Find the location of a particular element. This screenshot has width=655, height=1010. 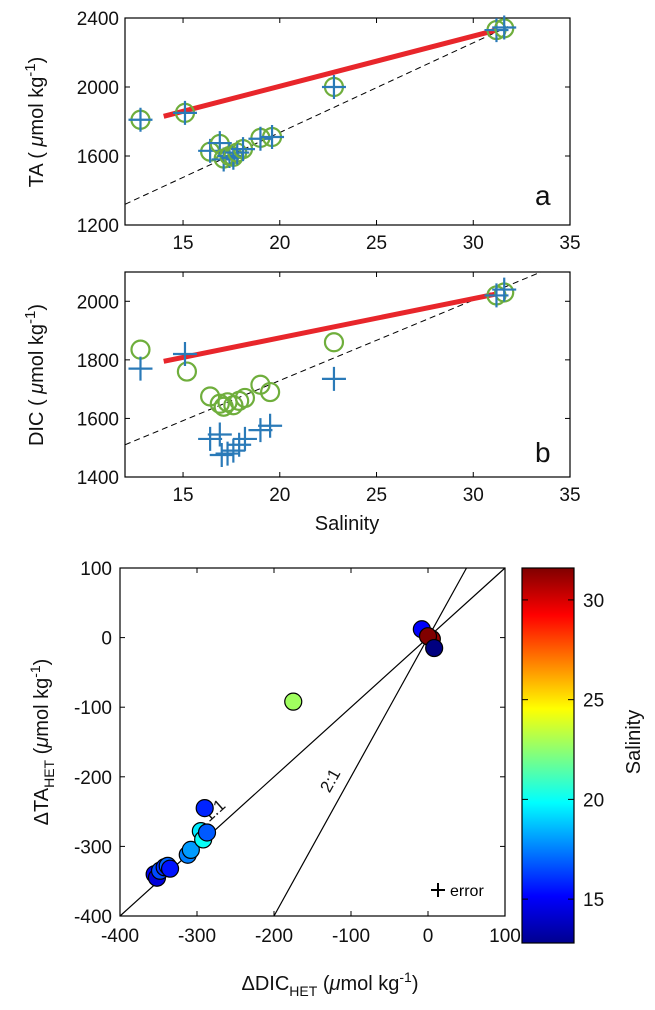

y-tick-label: -300 is located at coordinates (93, 847).